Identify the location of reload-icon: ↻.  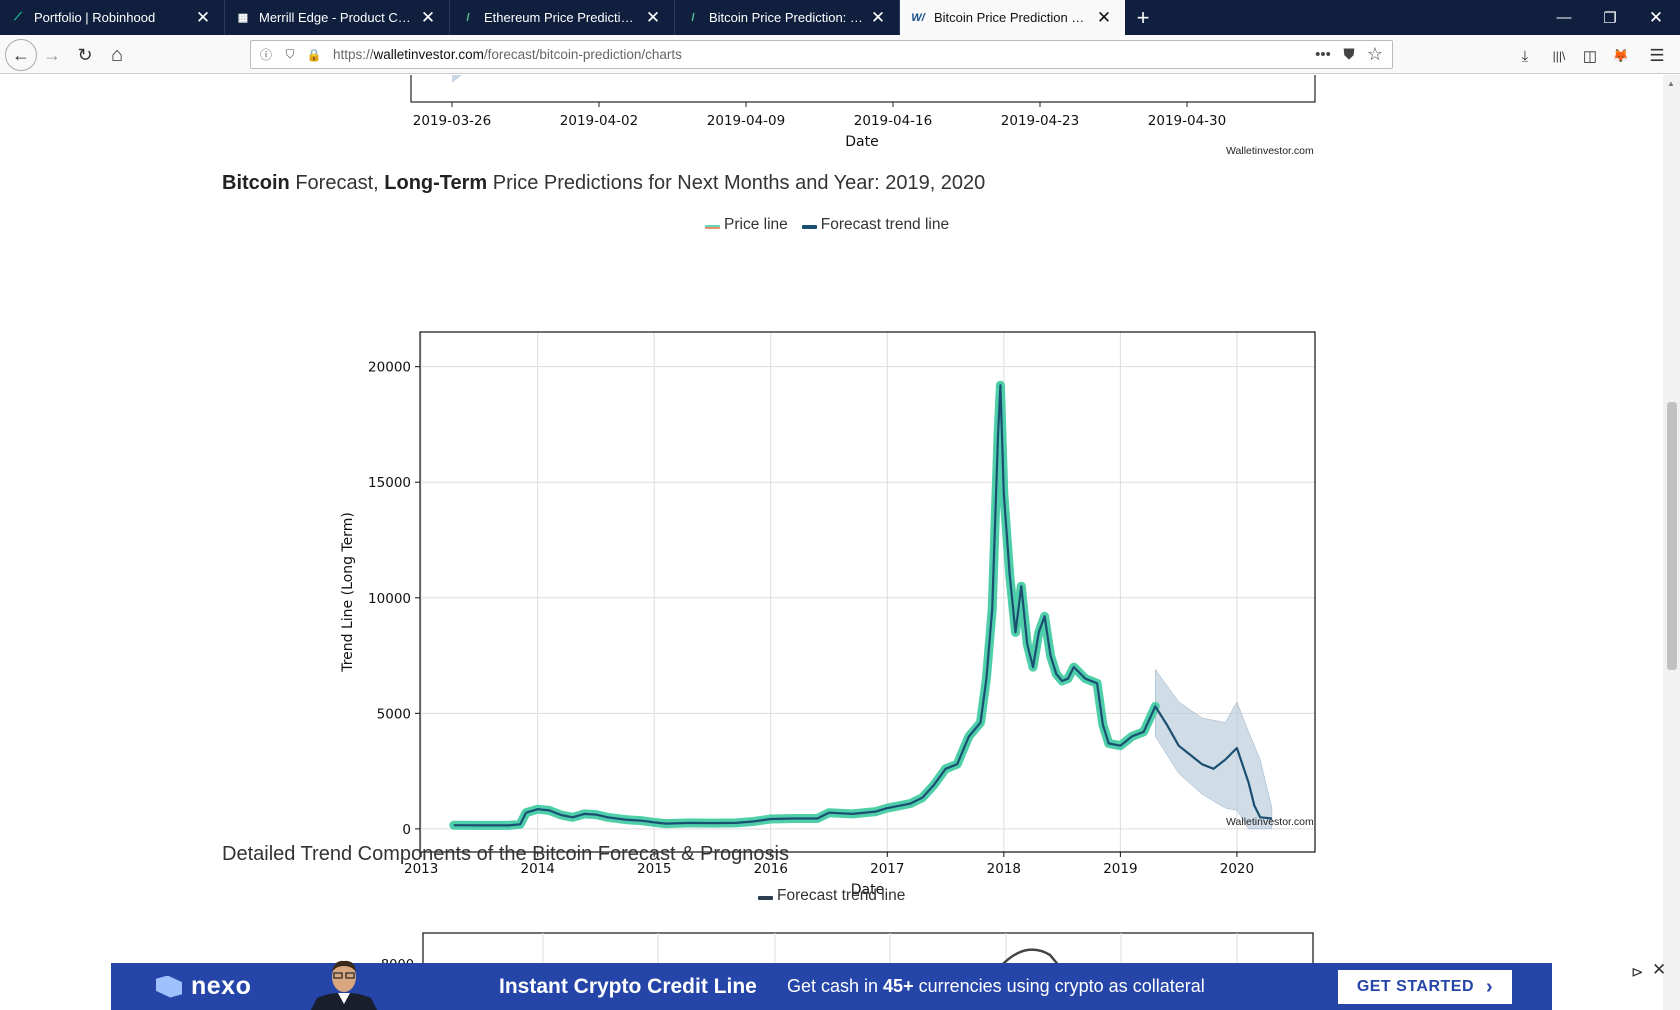
(85, 54).